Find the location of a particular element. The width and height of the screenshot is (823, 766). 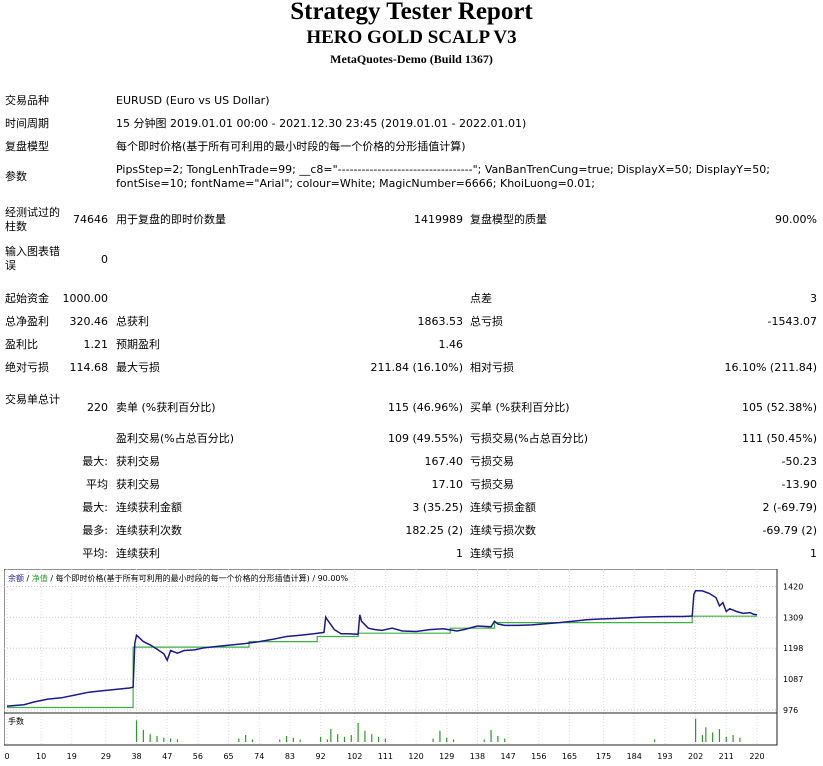

largest-label: 最大: is located at coordinates (95, 461).